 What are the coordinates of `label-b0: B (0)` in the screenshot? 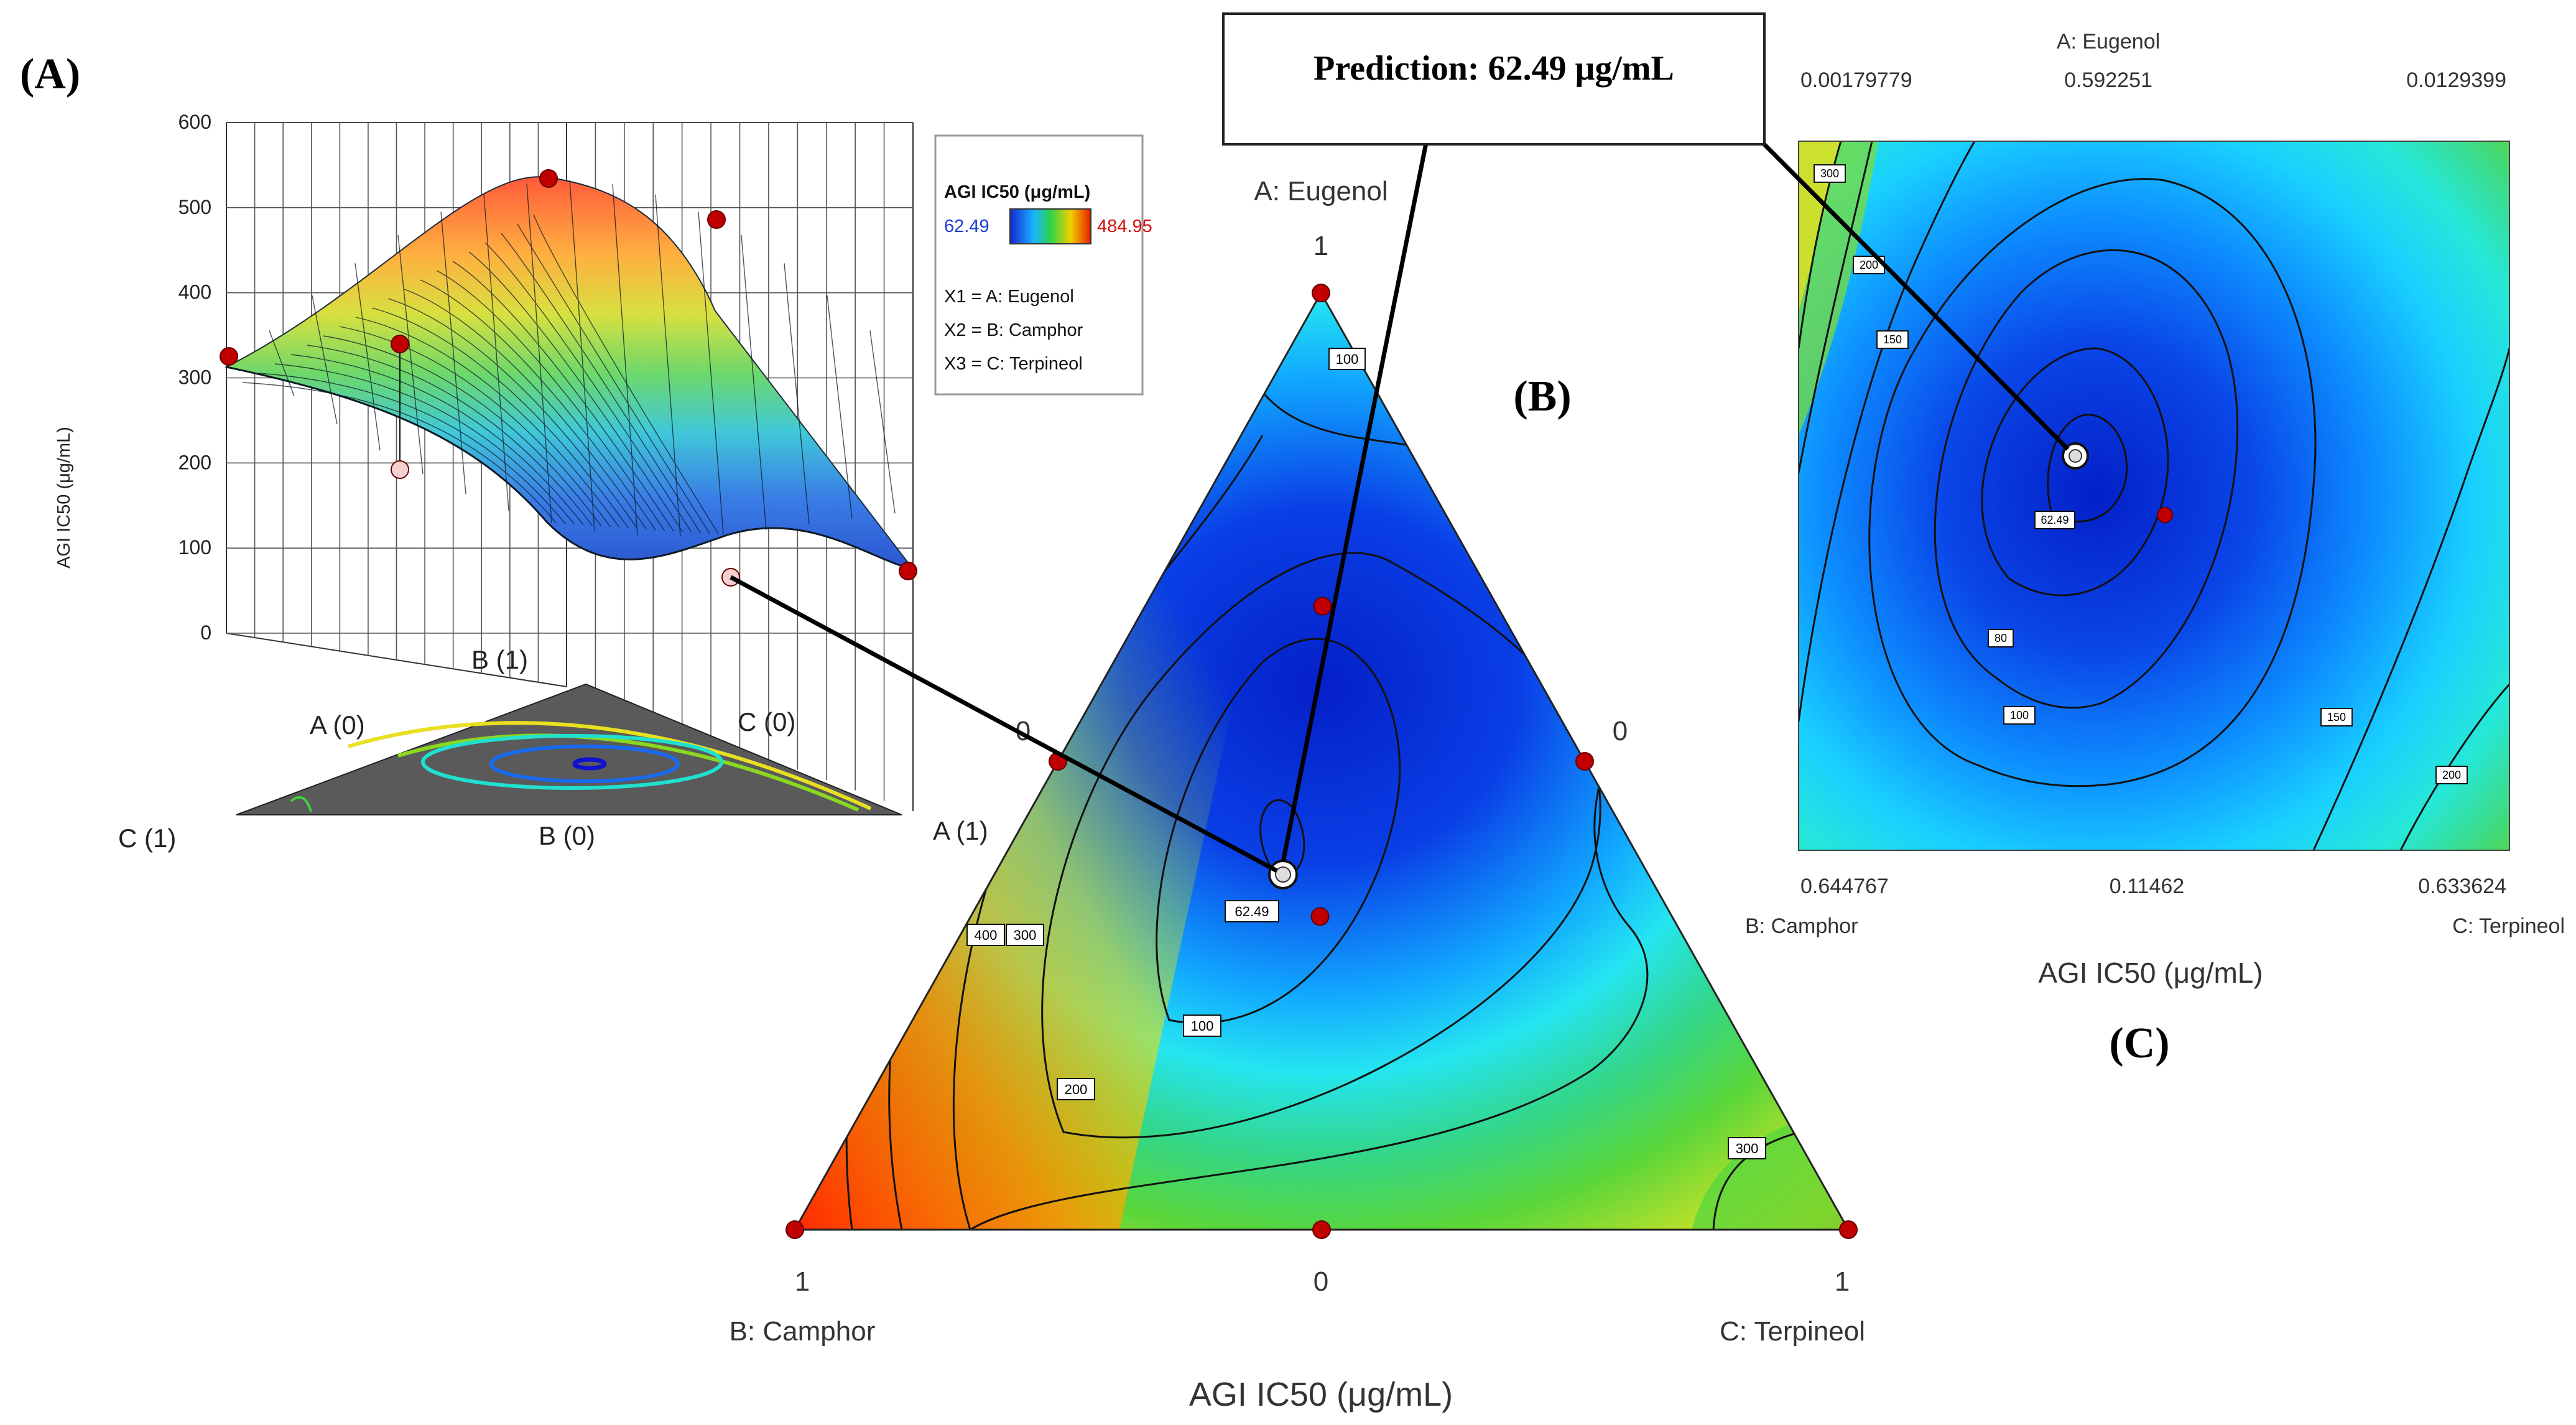 It's located at (567, 836).